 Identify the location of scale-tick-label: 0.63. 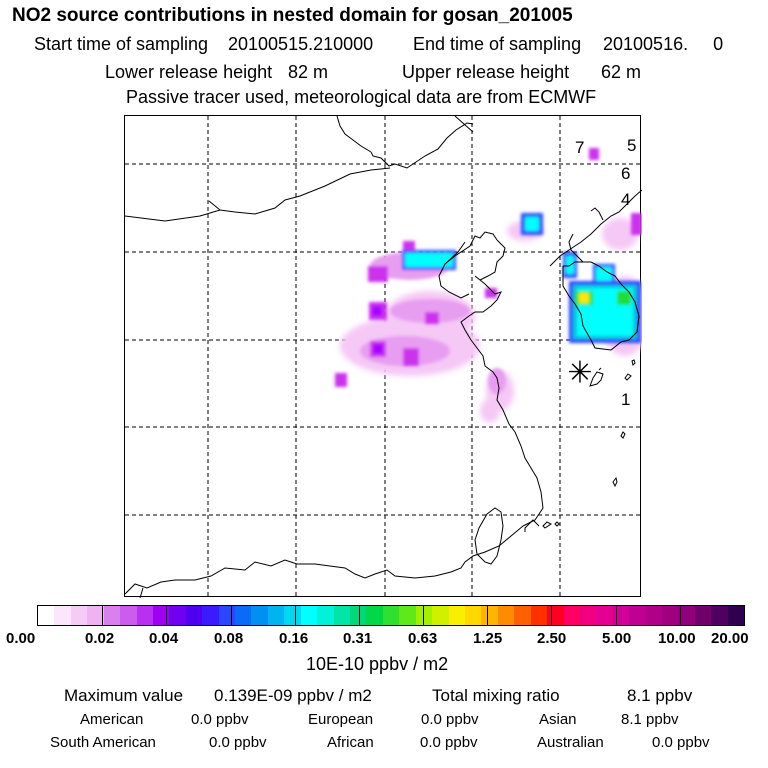
(423, 638).